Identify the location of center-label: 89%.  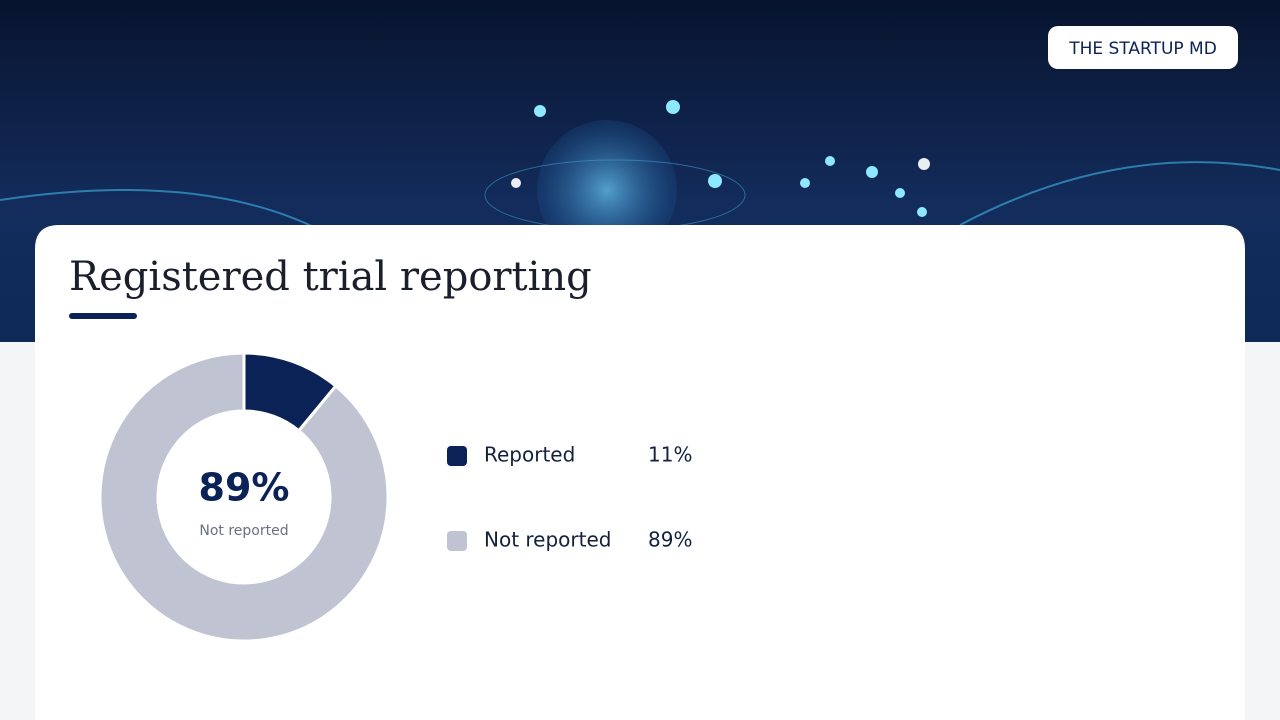
(244, 488).